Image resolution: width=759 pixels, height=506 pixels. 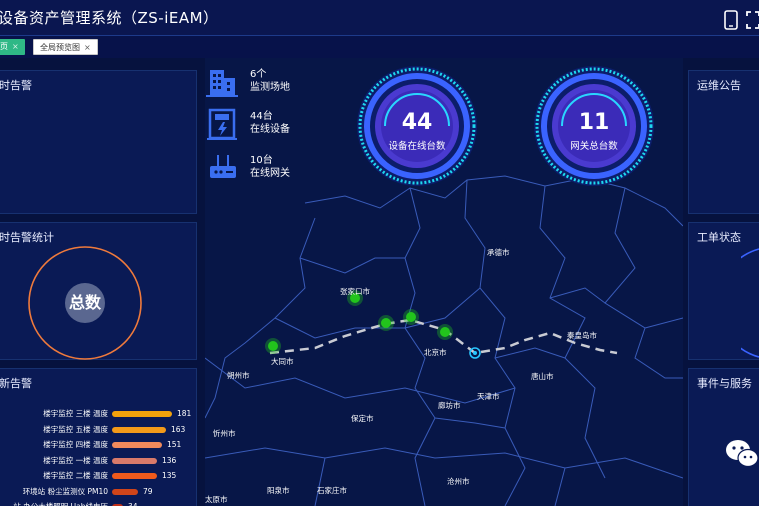 What do you see at coordinates (270, 87) in the screenshot?
I see `stat-label: 监测场地` at bounding box center [270, 87].